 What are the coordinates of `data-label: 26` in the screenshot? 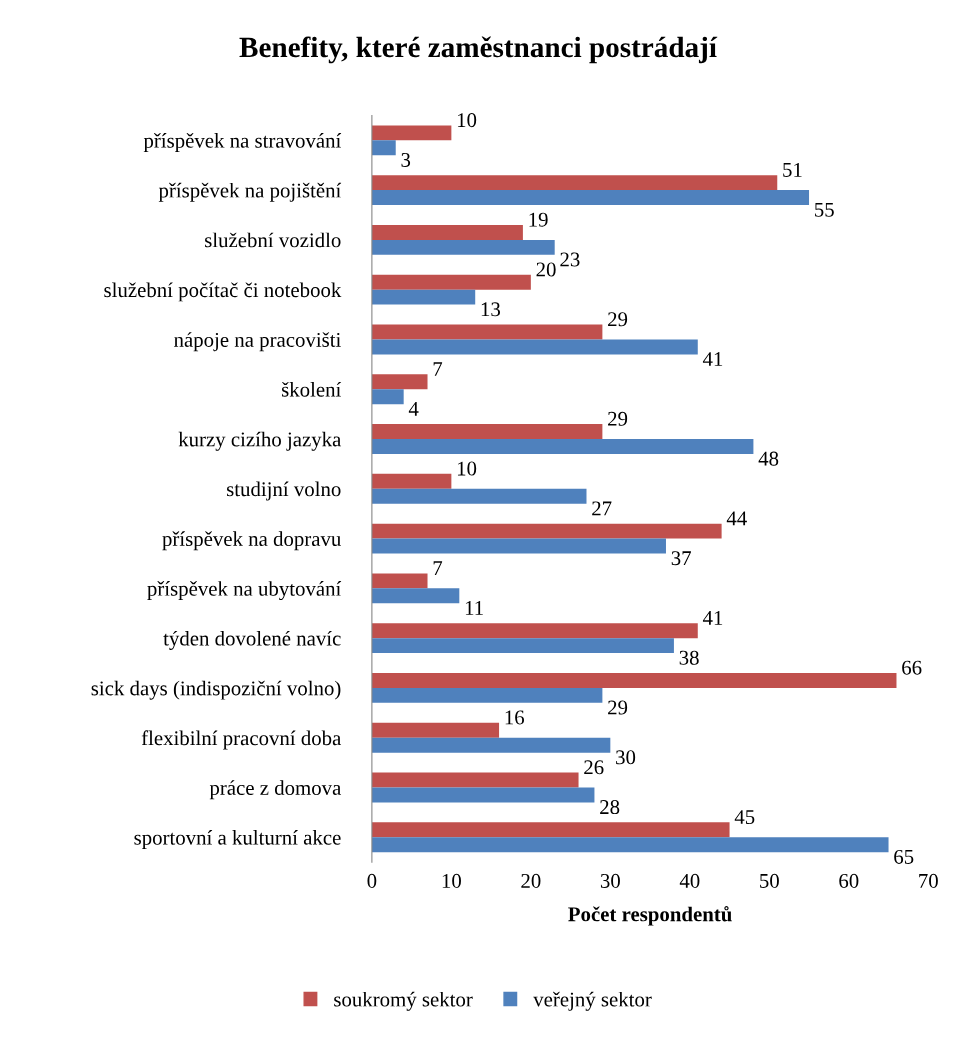 It's located at (594, 767).